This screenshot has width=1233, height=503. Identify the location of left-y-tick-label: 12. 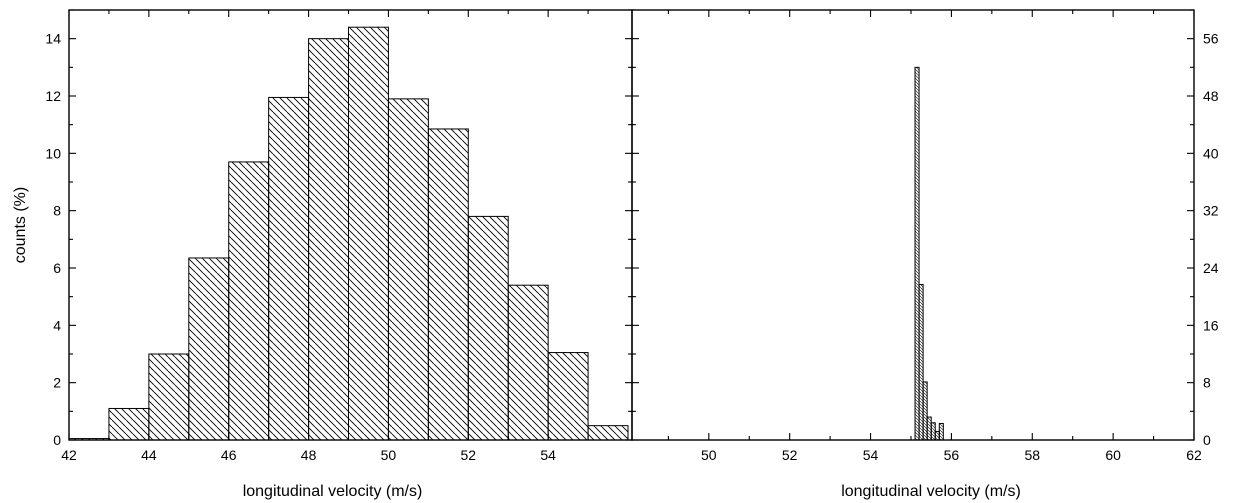
(53, 96).